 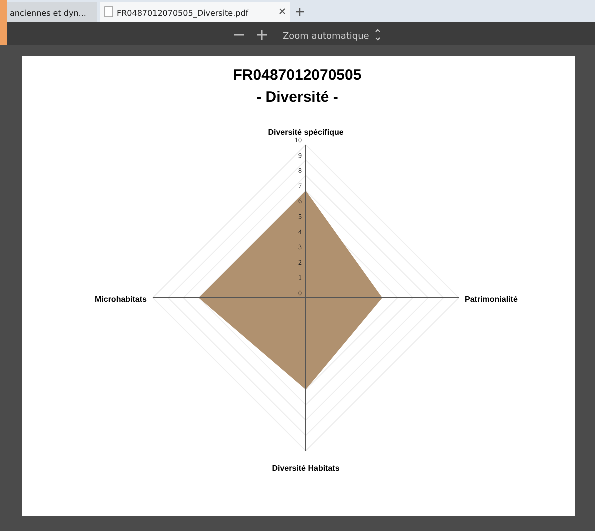 What do you see at coordinates (491, 299) in the screenshot?
I see `spoke-label: Patrimonialité` at bounding box center [491, 299].